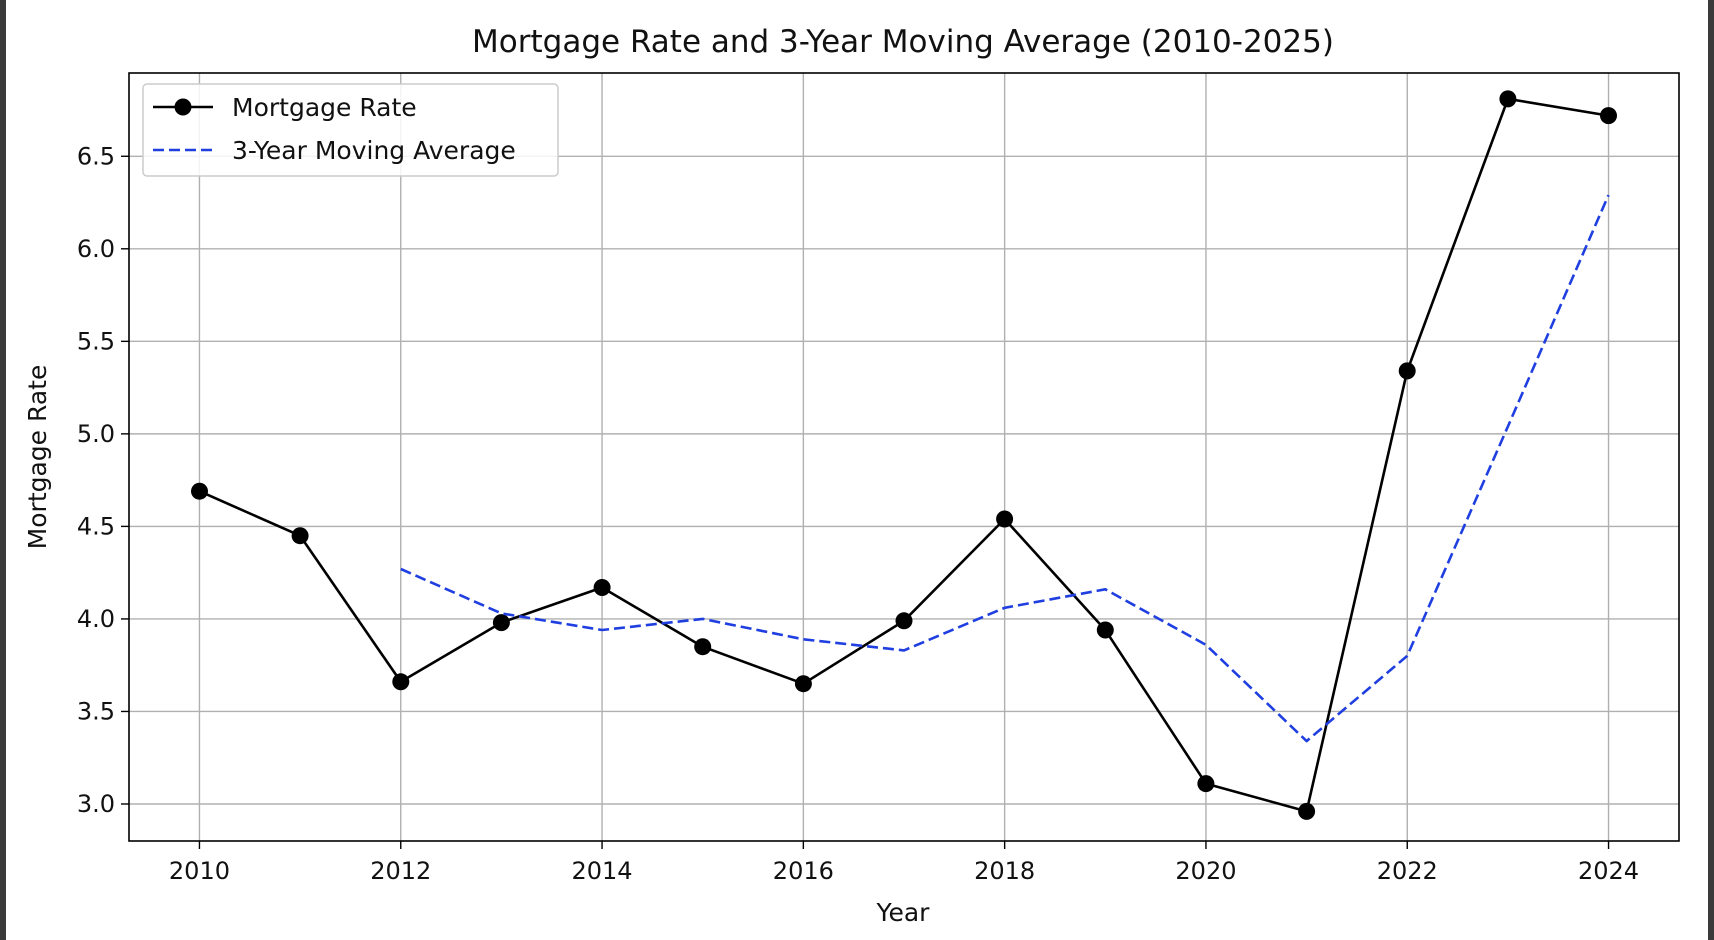  What do you see at coordinates (1407, 871) in the screenshot?
I see `x-tick-label: 2022` at bounding box center [1407, 871].